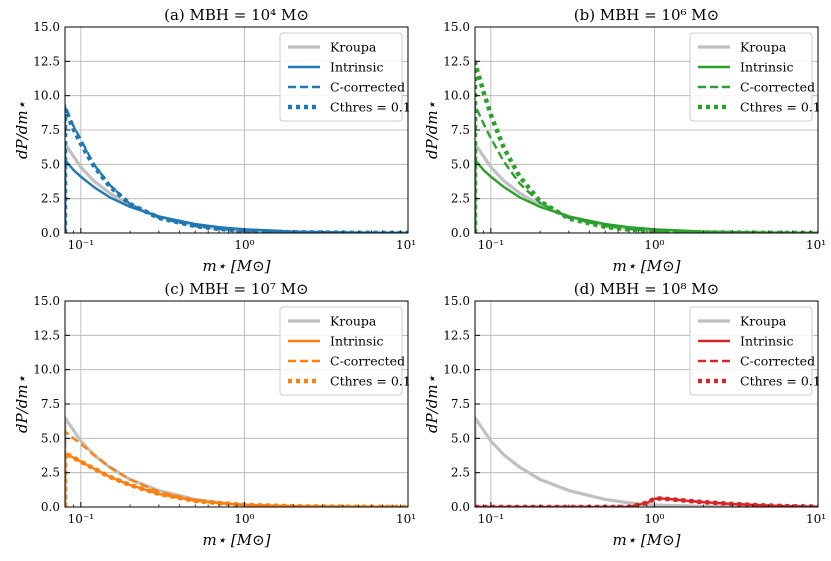 The height and width of the screenshot is (561, 831). What do you see at coordinates (646, 289) in the screenshot?
I see `panel-title: (d) MBH = 10⁸ M⊙` at bounding box center [646, 289].